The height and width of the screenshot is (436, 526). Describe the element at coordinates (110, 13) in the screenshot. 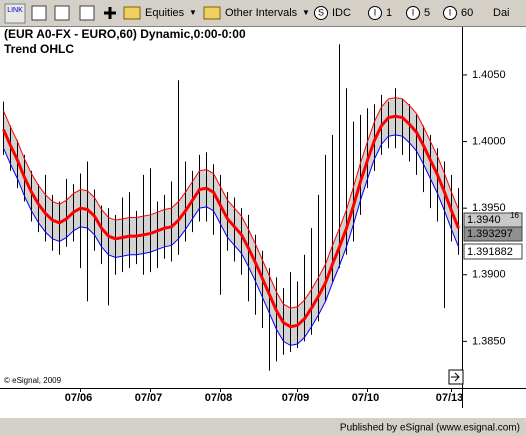

I see `add-button` at that location.